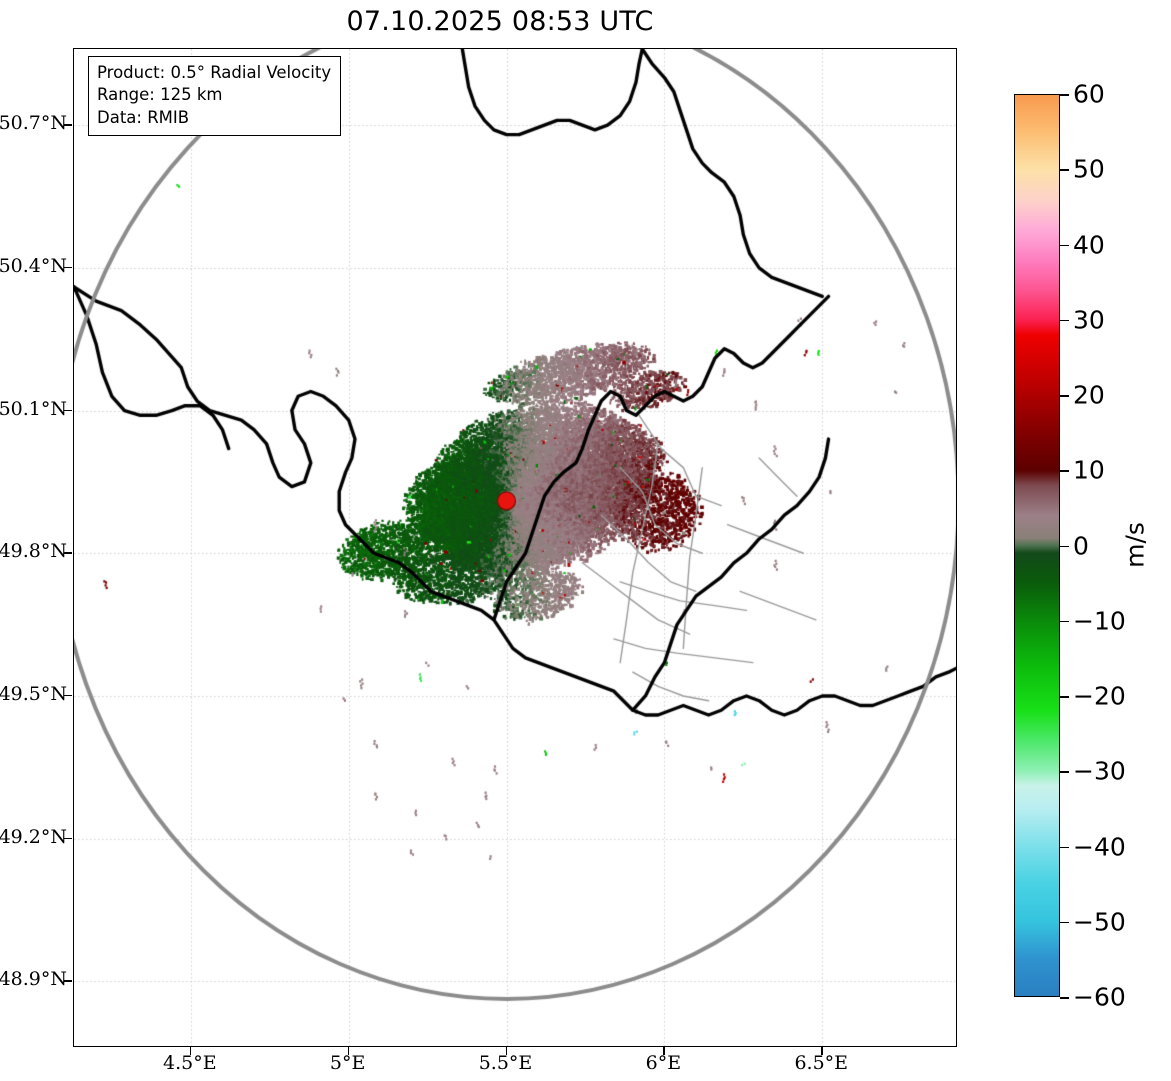 This screenshot has height=1081, width=1171. I want to click on x-axis-tick-label: 4.5°E, so click(190, 1063).